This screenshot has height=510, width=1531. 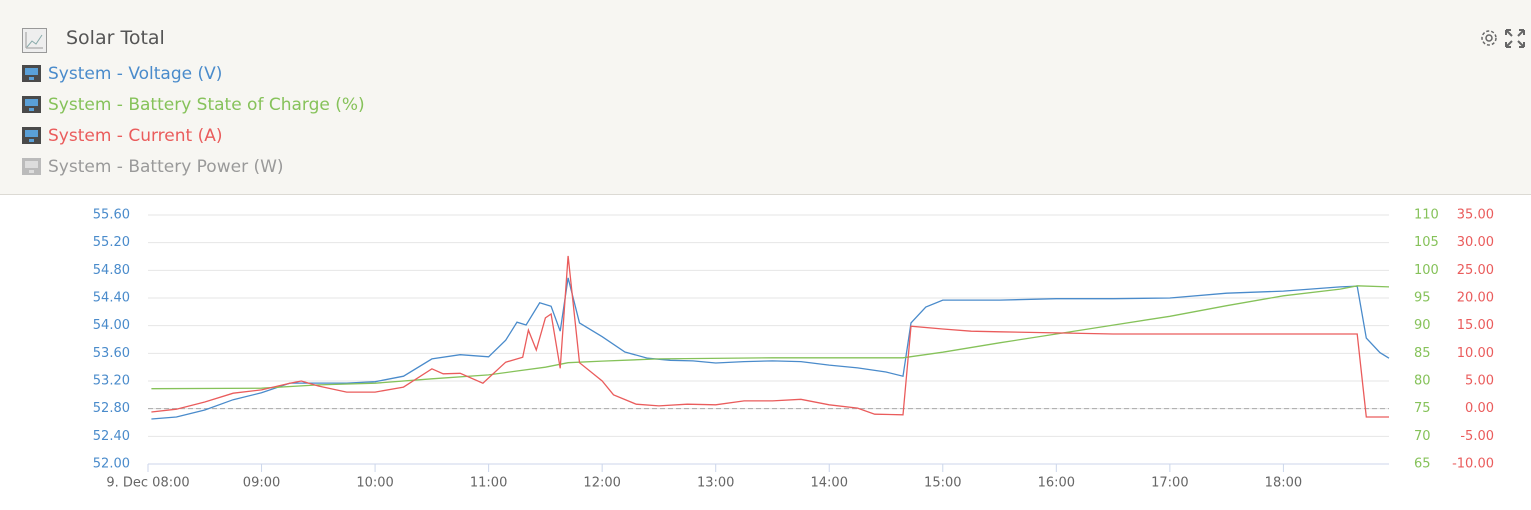 What do you see at coordinates (111, 215) in the screenshot?
I see `y-tick-label: 55.60` at bounding box center [111, 215].